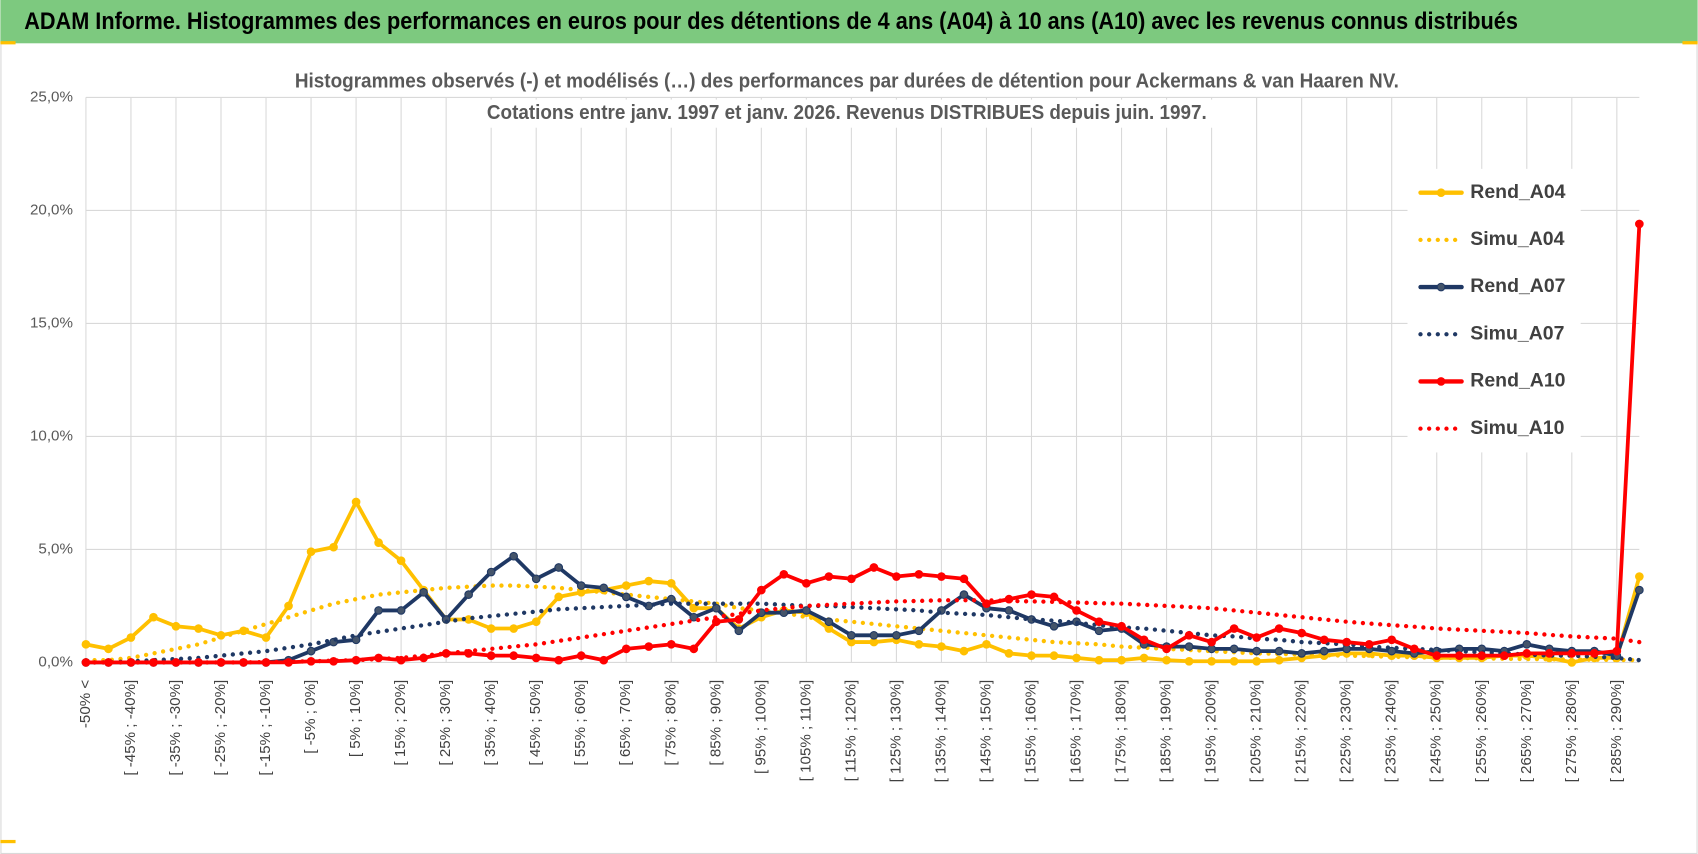  Describe the element at coordinates (220, 728) in the screenshot. I see `x-tick-label: [ -25% ; -20%]` at that location.